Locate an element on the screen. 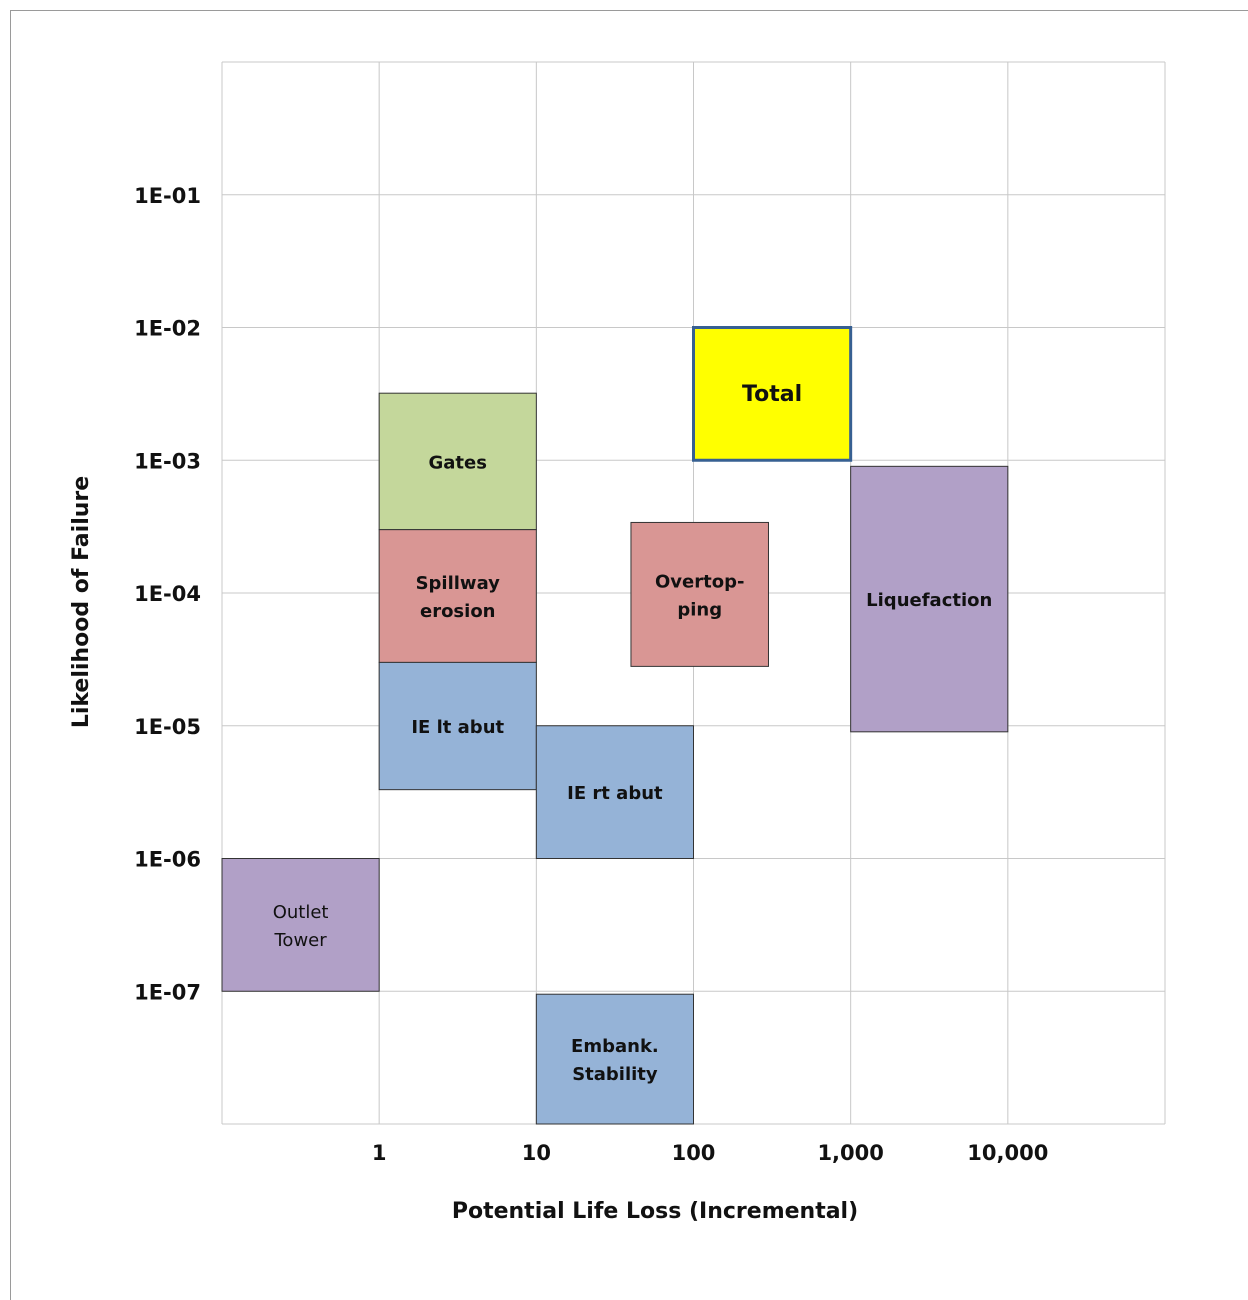  failure-mode-label: Stability is located at coordinates (615, 1074).